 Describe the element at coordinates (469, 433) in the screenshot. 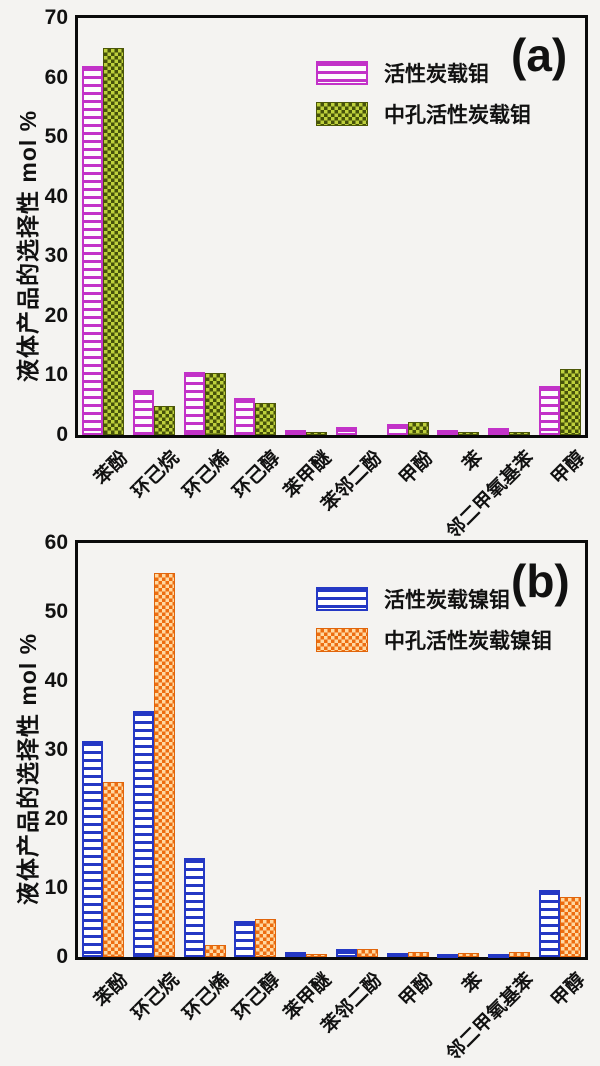

I see `bar-中孔活性炭载钼-苯` at that location.